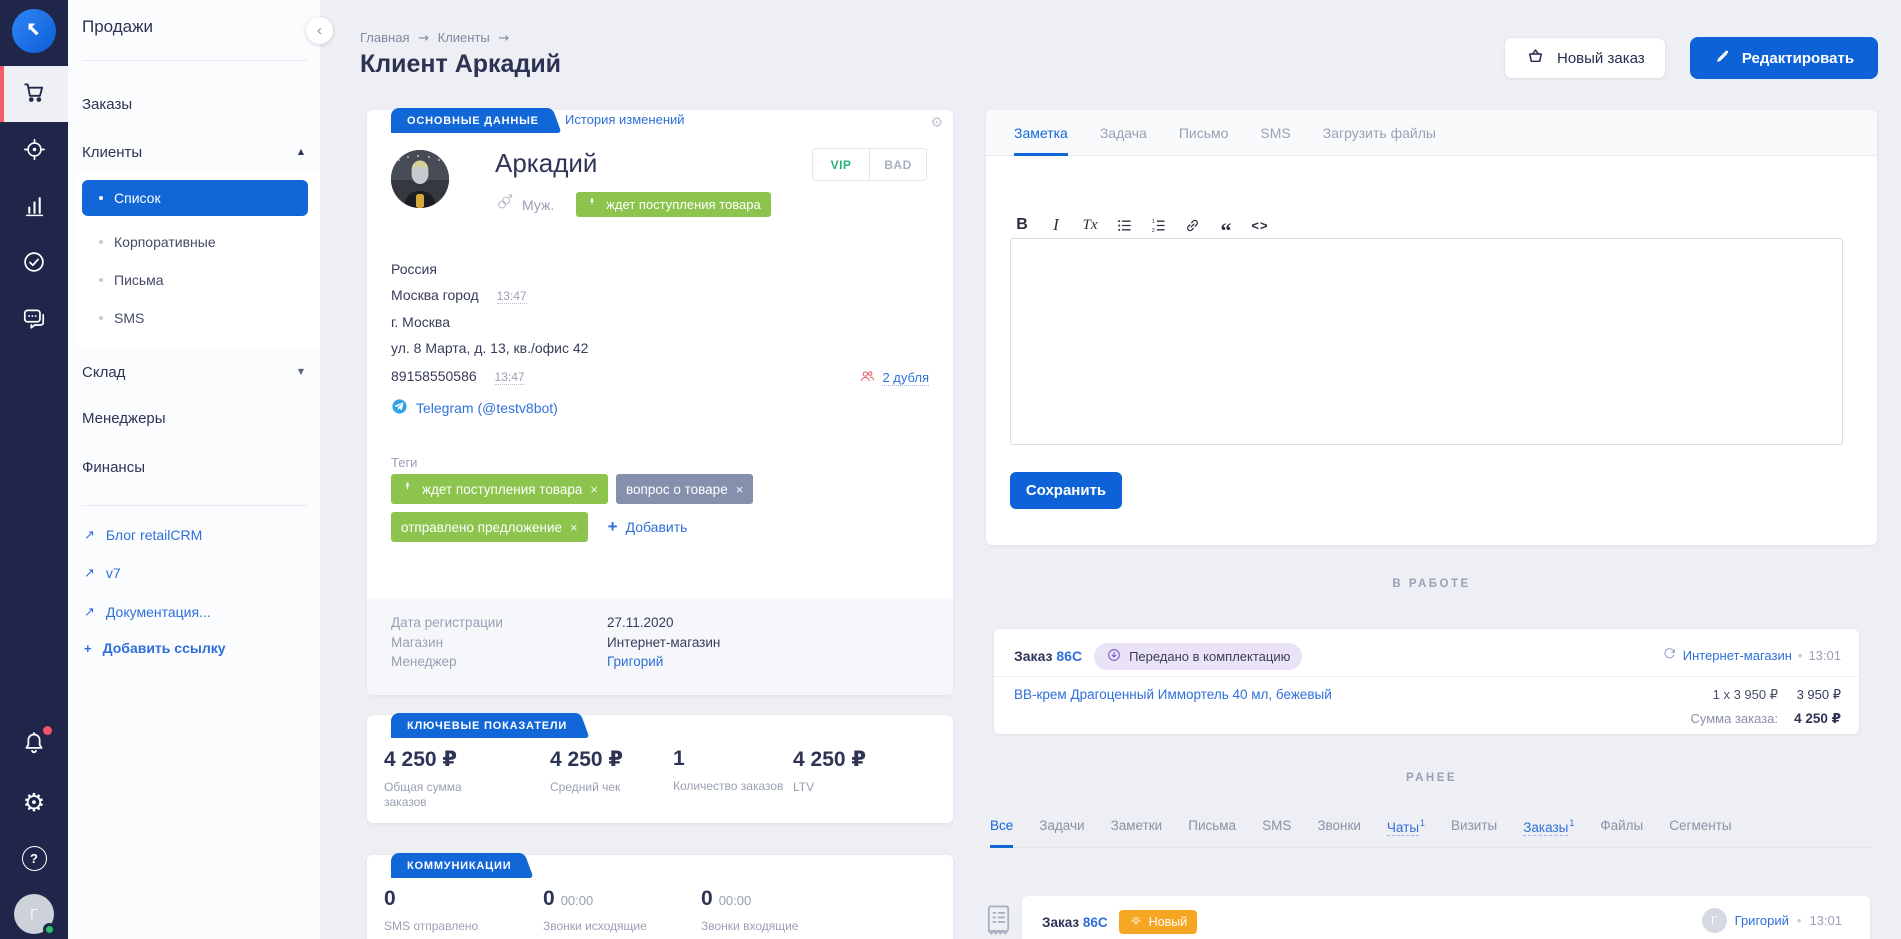 The image size is (1901, 939). Describe the element at coordinates (193, 372) in the screenshot. I see `nav-item-warehouse: Склад ▼` at that location.